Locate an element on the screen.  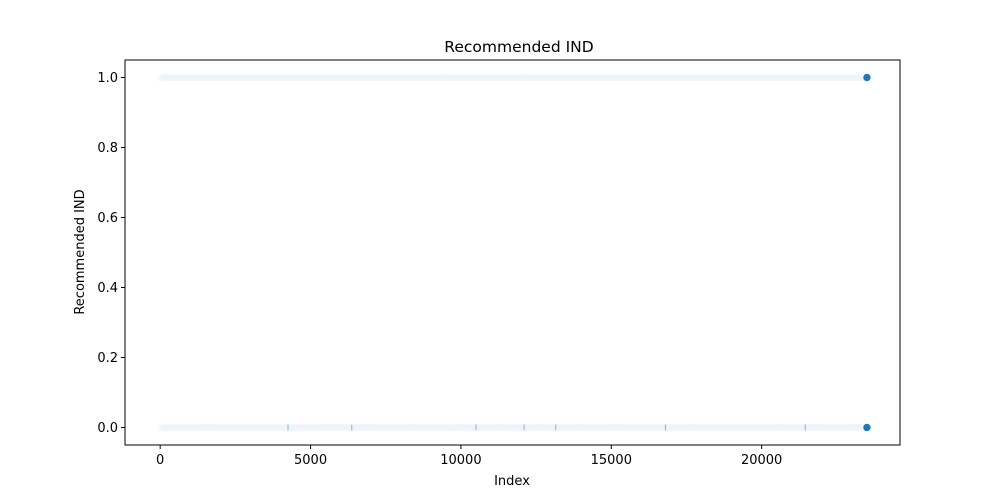
y-tick-label: 0.8 is located at coordinates (107, 148).